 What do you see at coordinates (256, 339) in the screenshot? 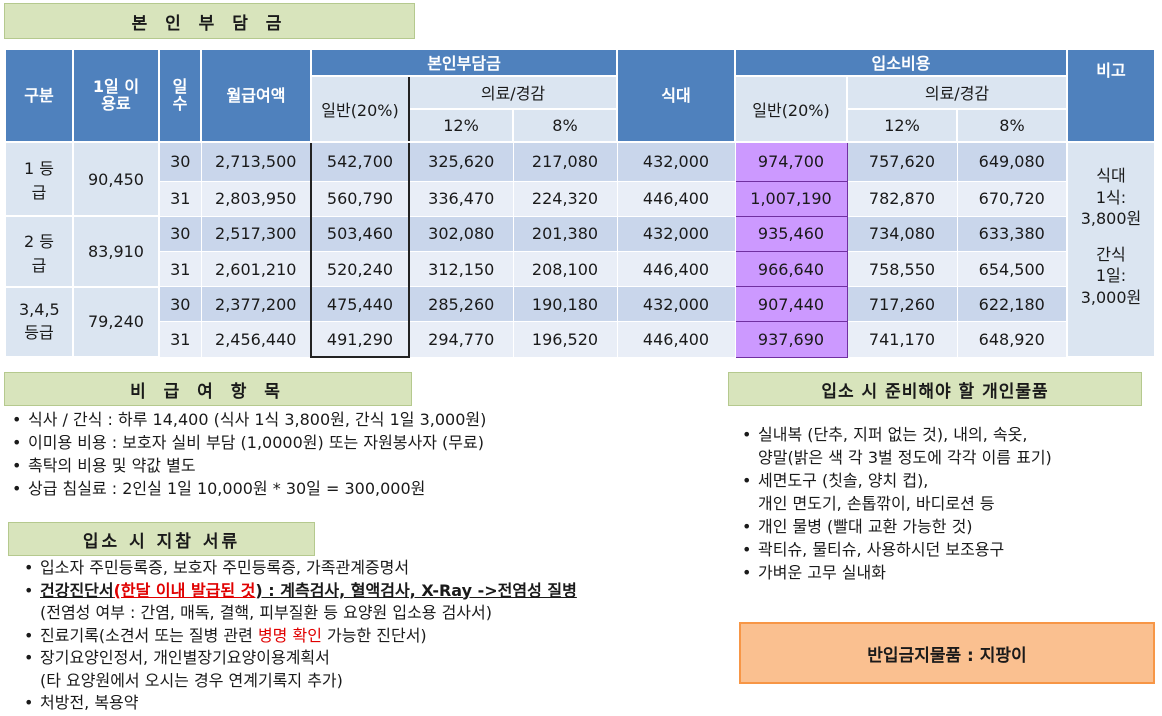
I see `monthly-cell: 2,456,440` at bounding box center [256, 339].